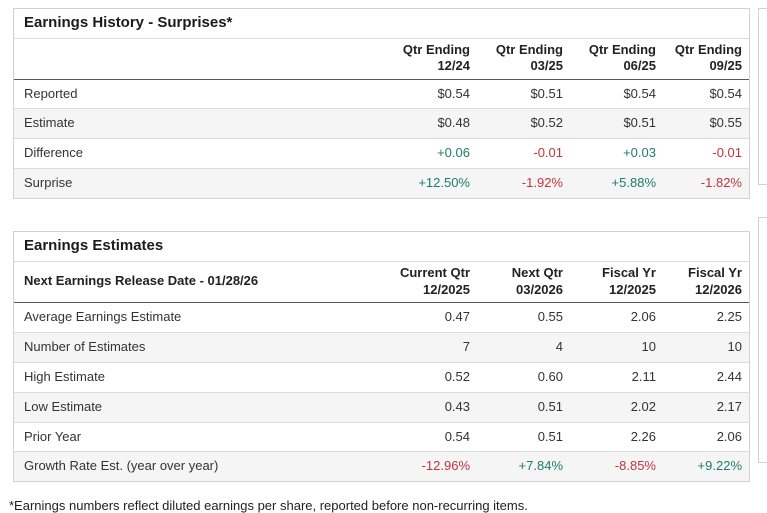  I want to click on value-cell: 0.52, so click(423, 377).